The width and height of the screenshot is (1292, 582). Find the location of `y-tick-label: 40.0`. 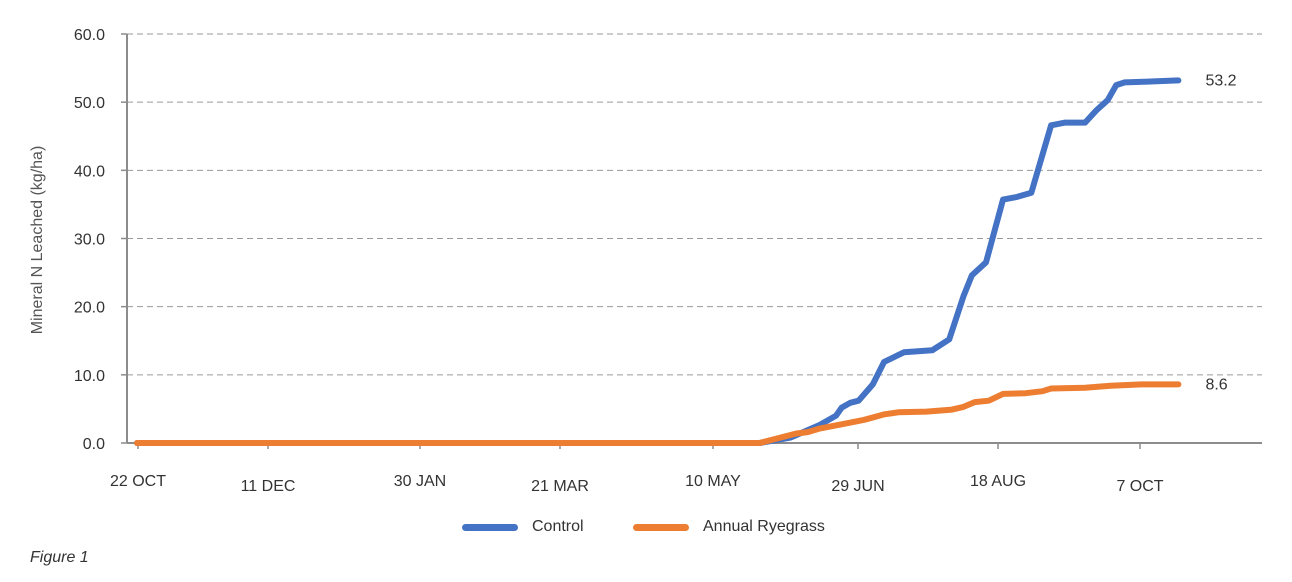

y-tick-label: 40.0 is located at coordinates (89, 171).